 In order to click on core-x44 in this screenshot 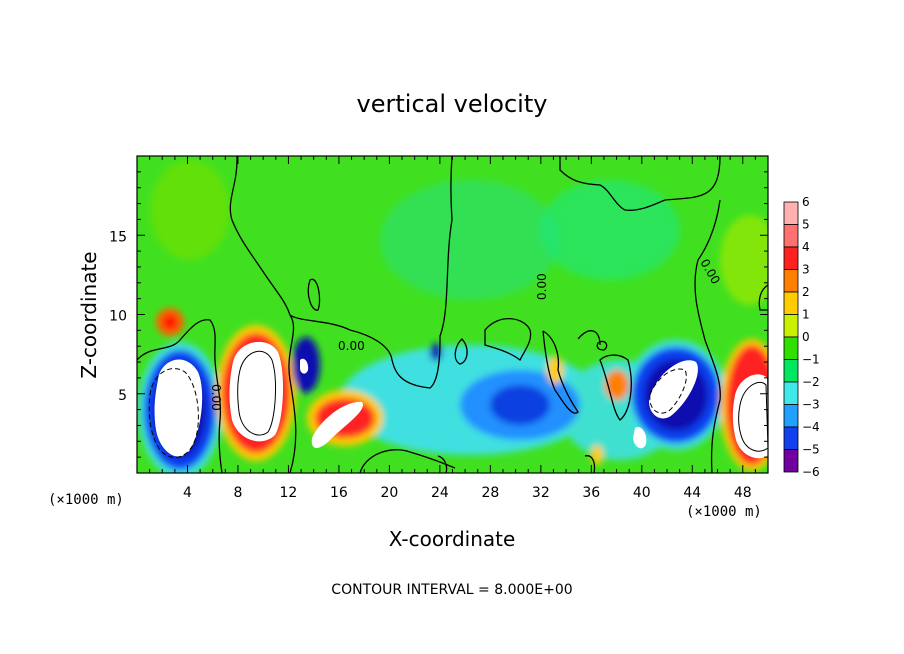, I will do `click(673, 389)`.